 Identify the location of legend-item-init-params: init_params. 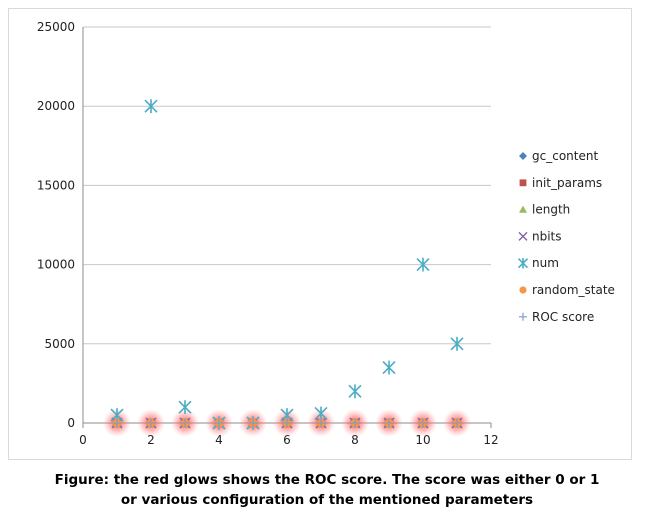
(560, 183).